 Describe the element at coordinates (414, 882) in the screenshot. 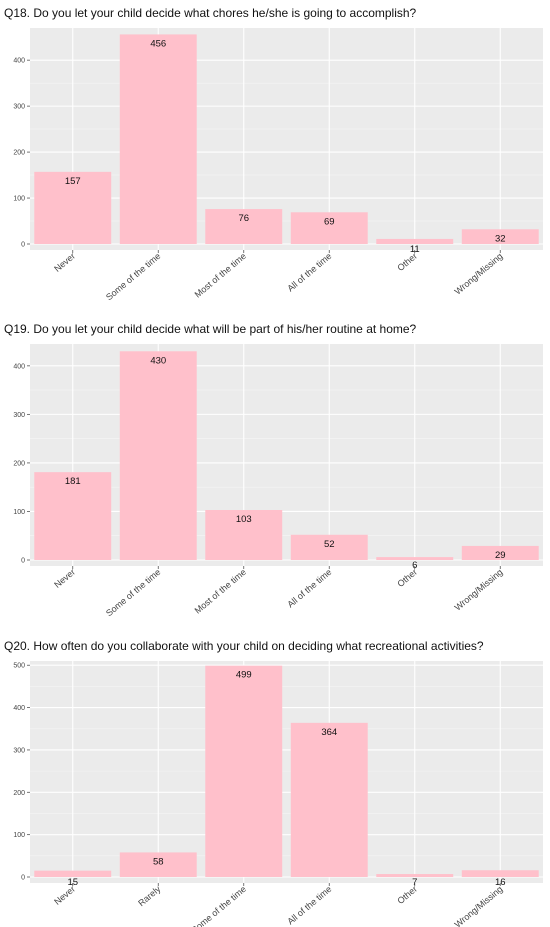

I see `bar-value-label: 7` at that location.